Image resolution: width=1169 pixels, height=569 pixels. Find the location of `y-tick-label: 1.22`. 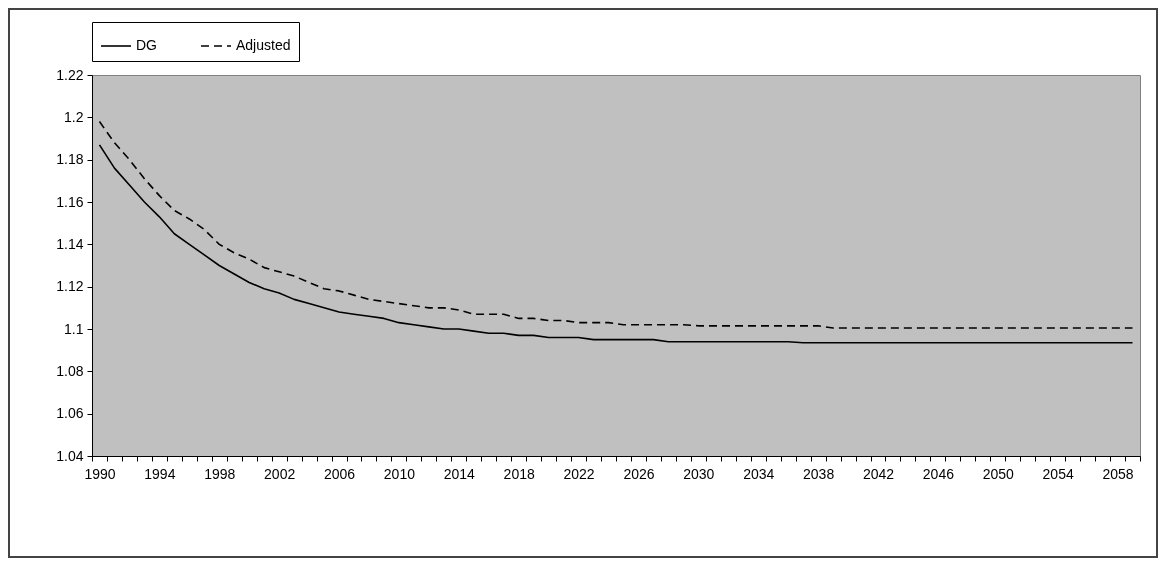

y-tick-label: 1.22 is located at coordinates (70, 74).